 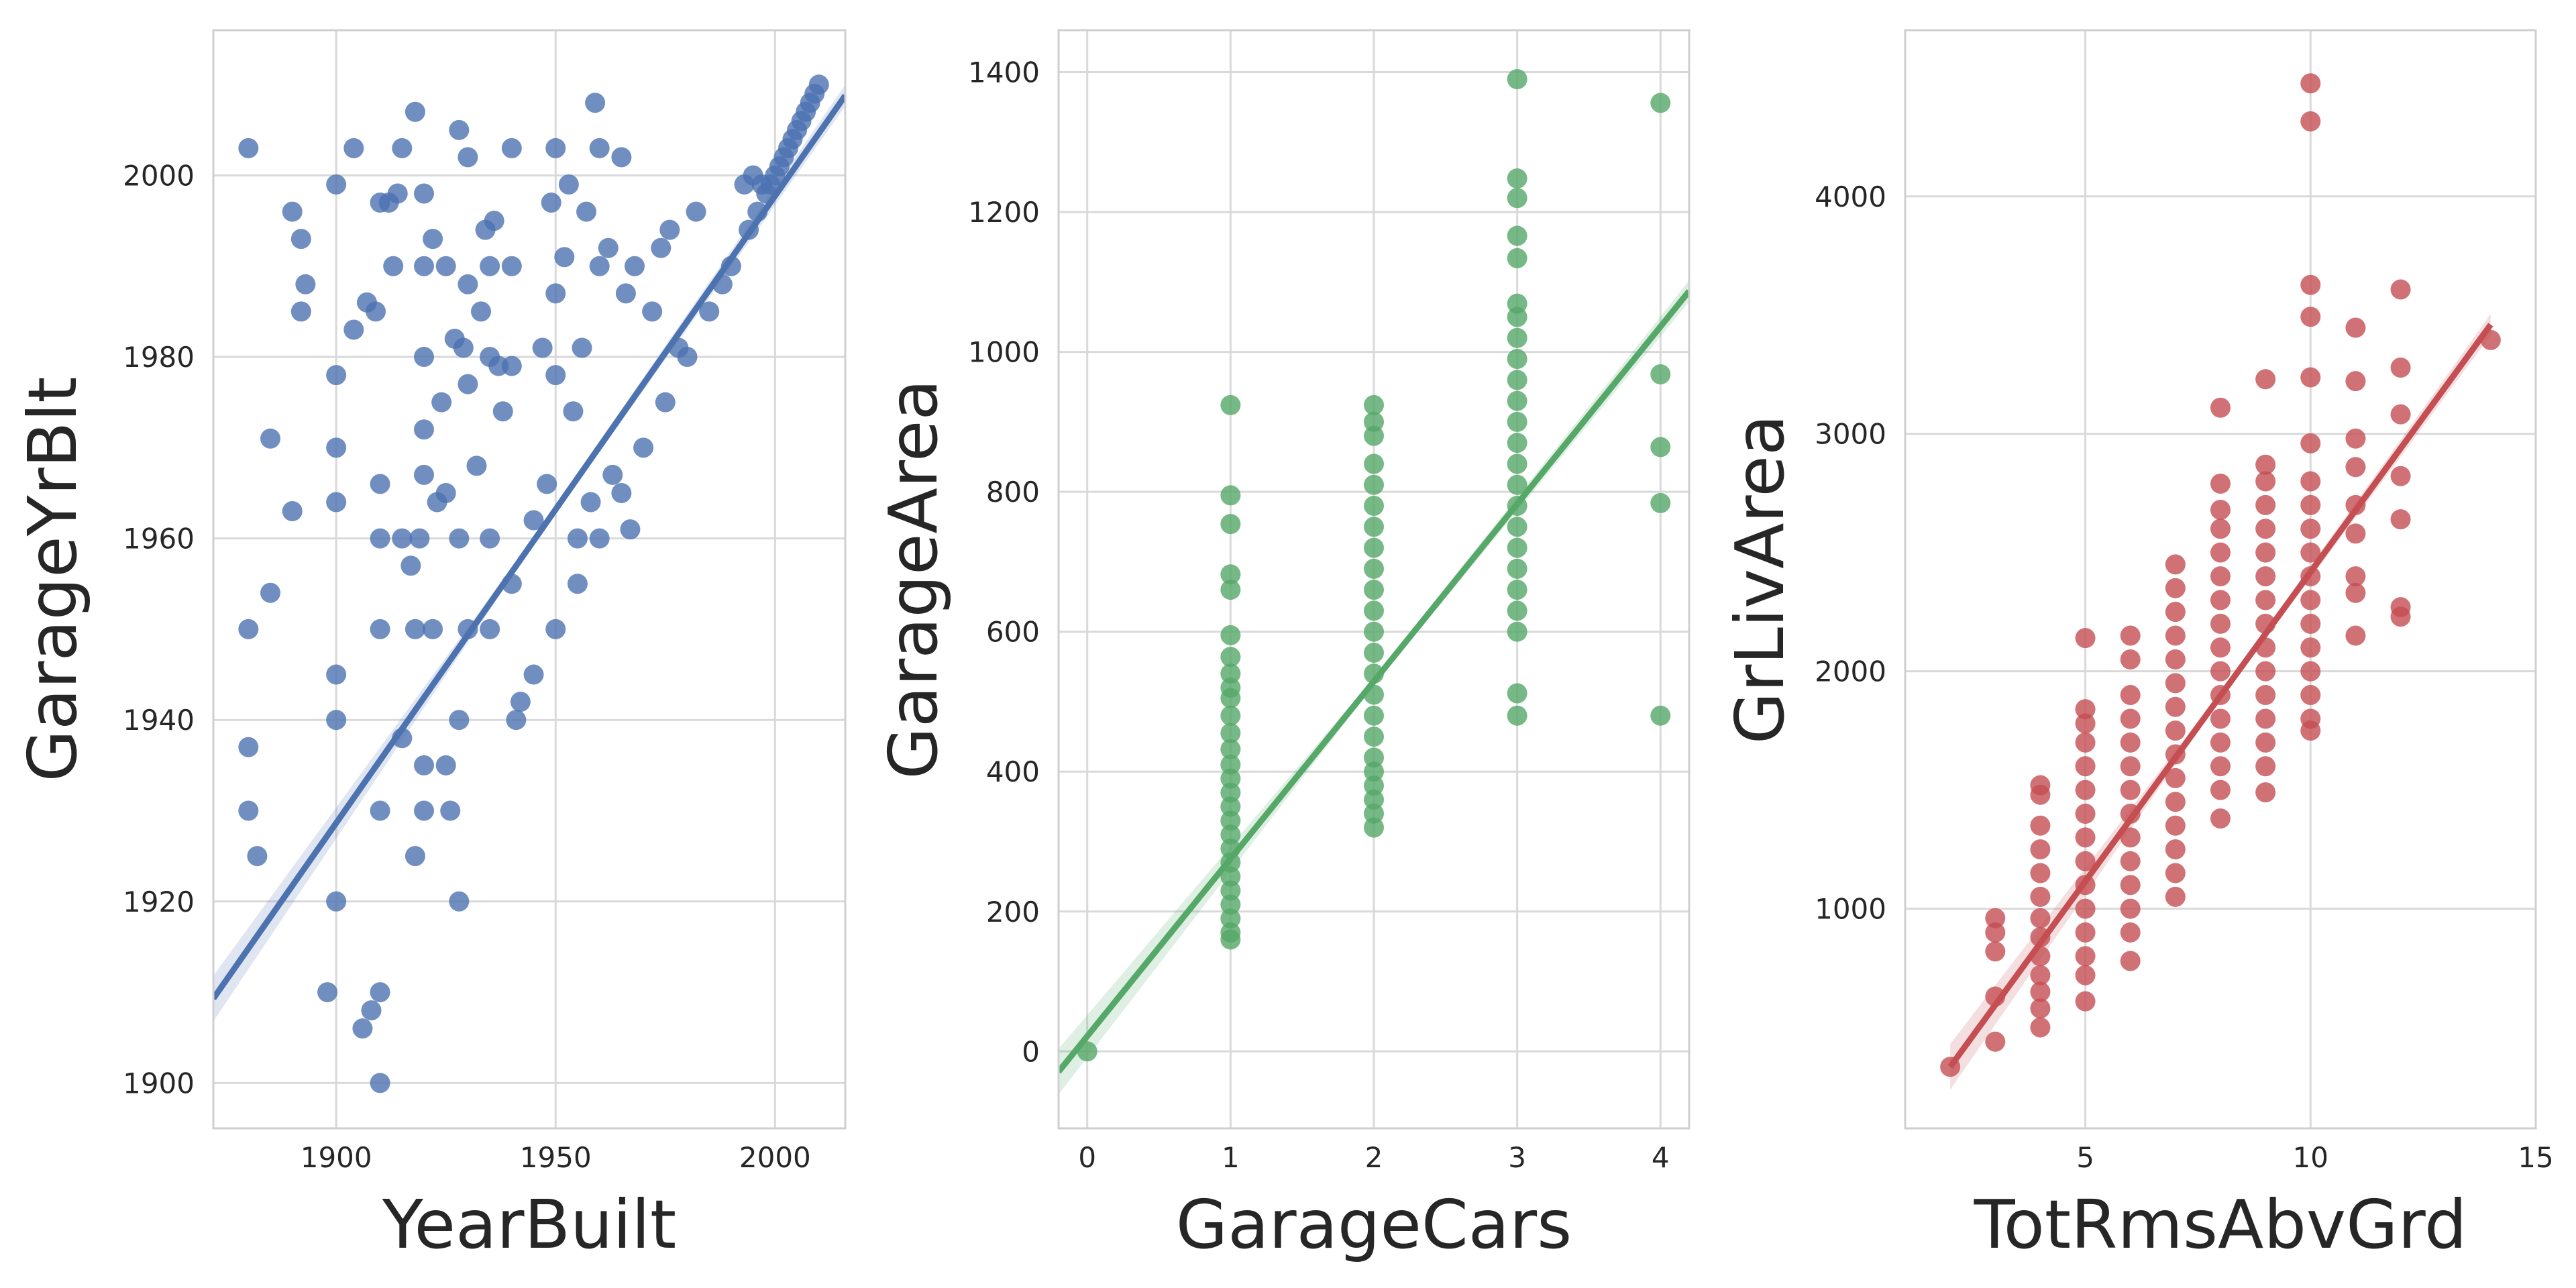 I want to click on x-axis-label: TotRmsAbvGrd, so click(x=2220, y=1224).